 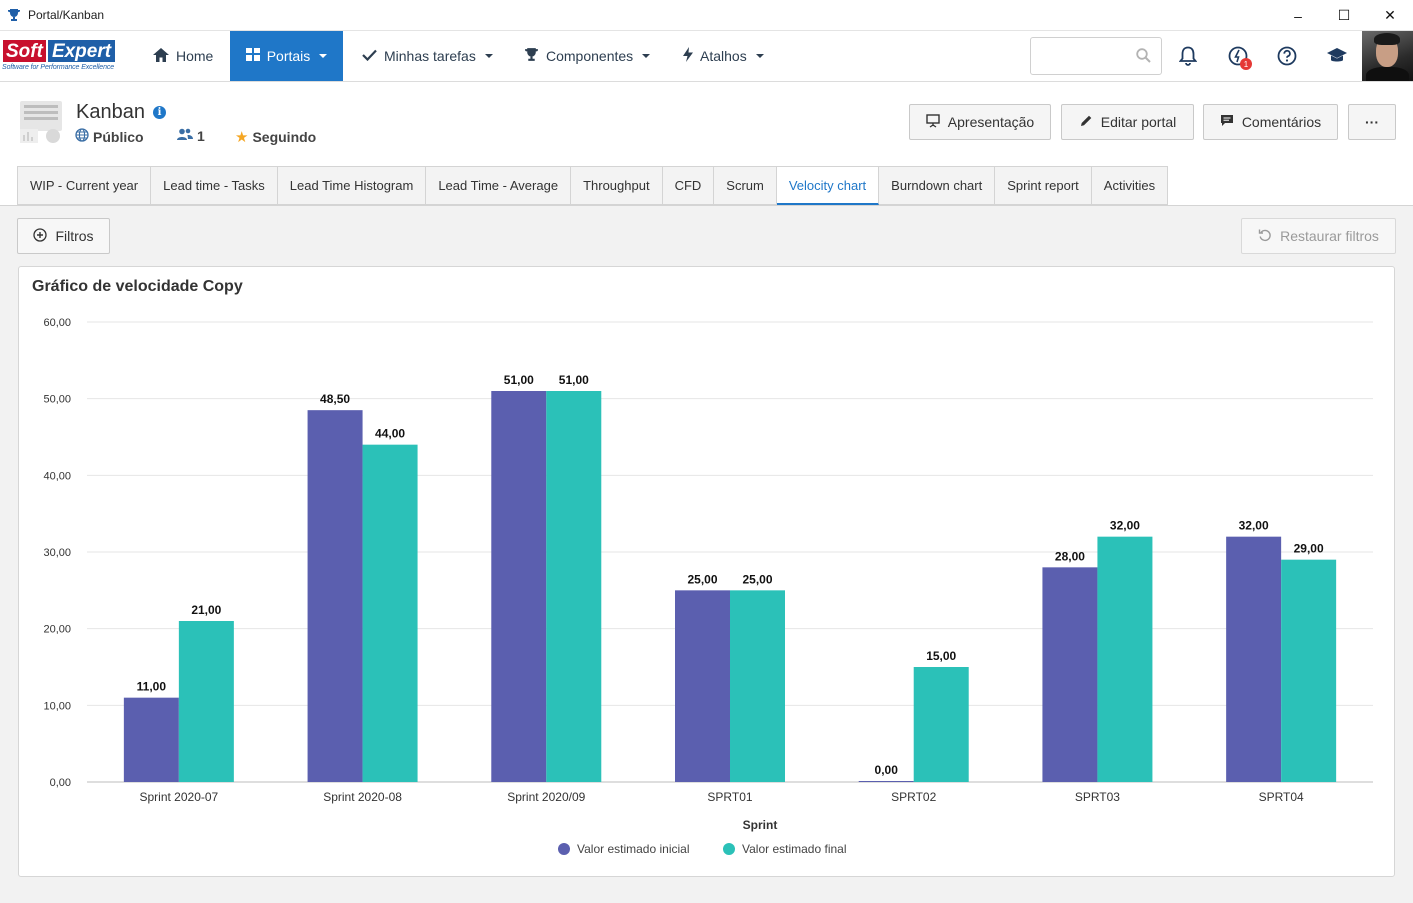 I want to click on bell-icon, so click(x=1188, y=56).